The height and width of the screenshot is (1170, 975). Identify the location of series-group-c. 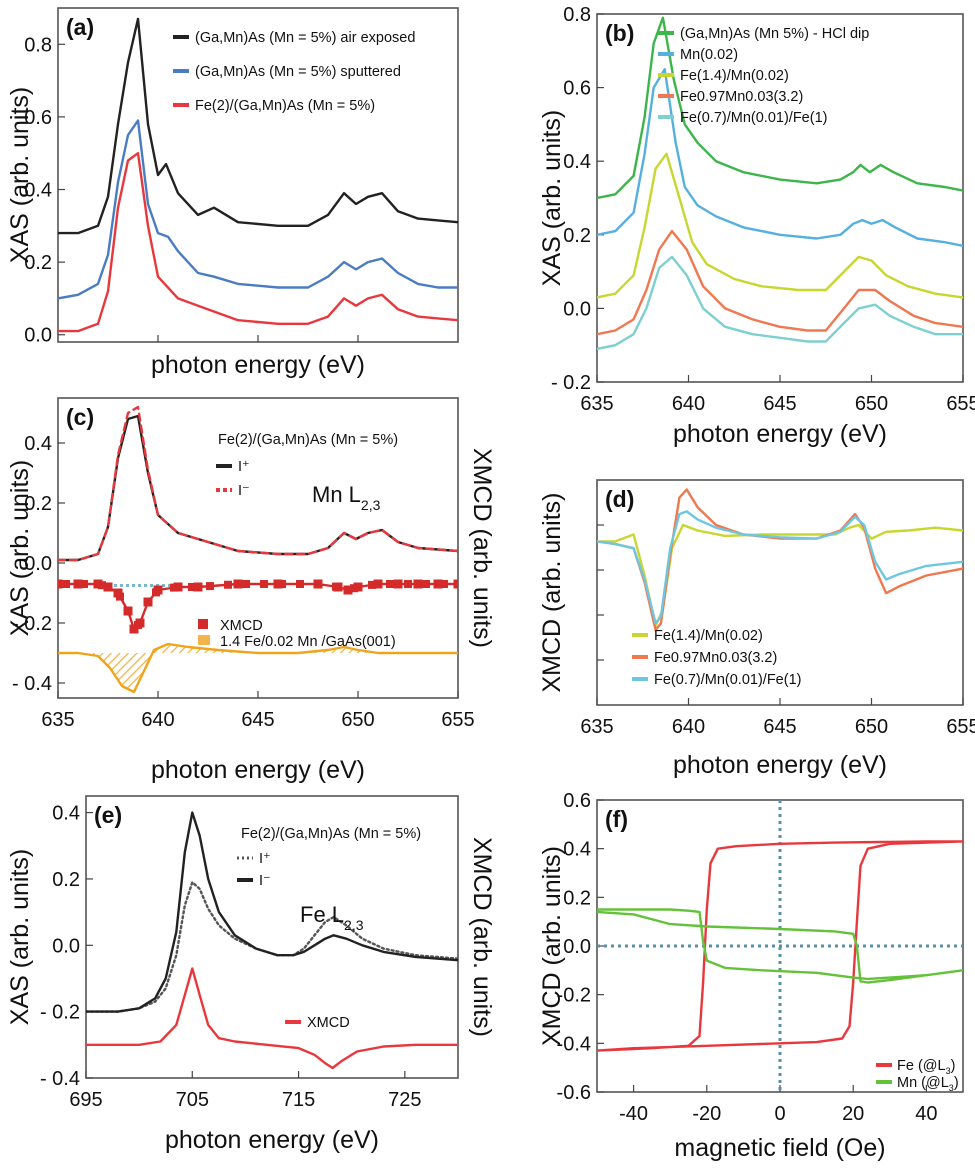
(258, 549).